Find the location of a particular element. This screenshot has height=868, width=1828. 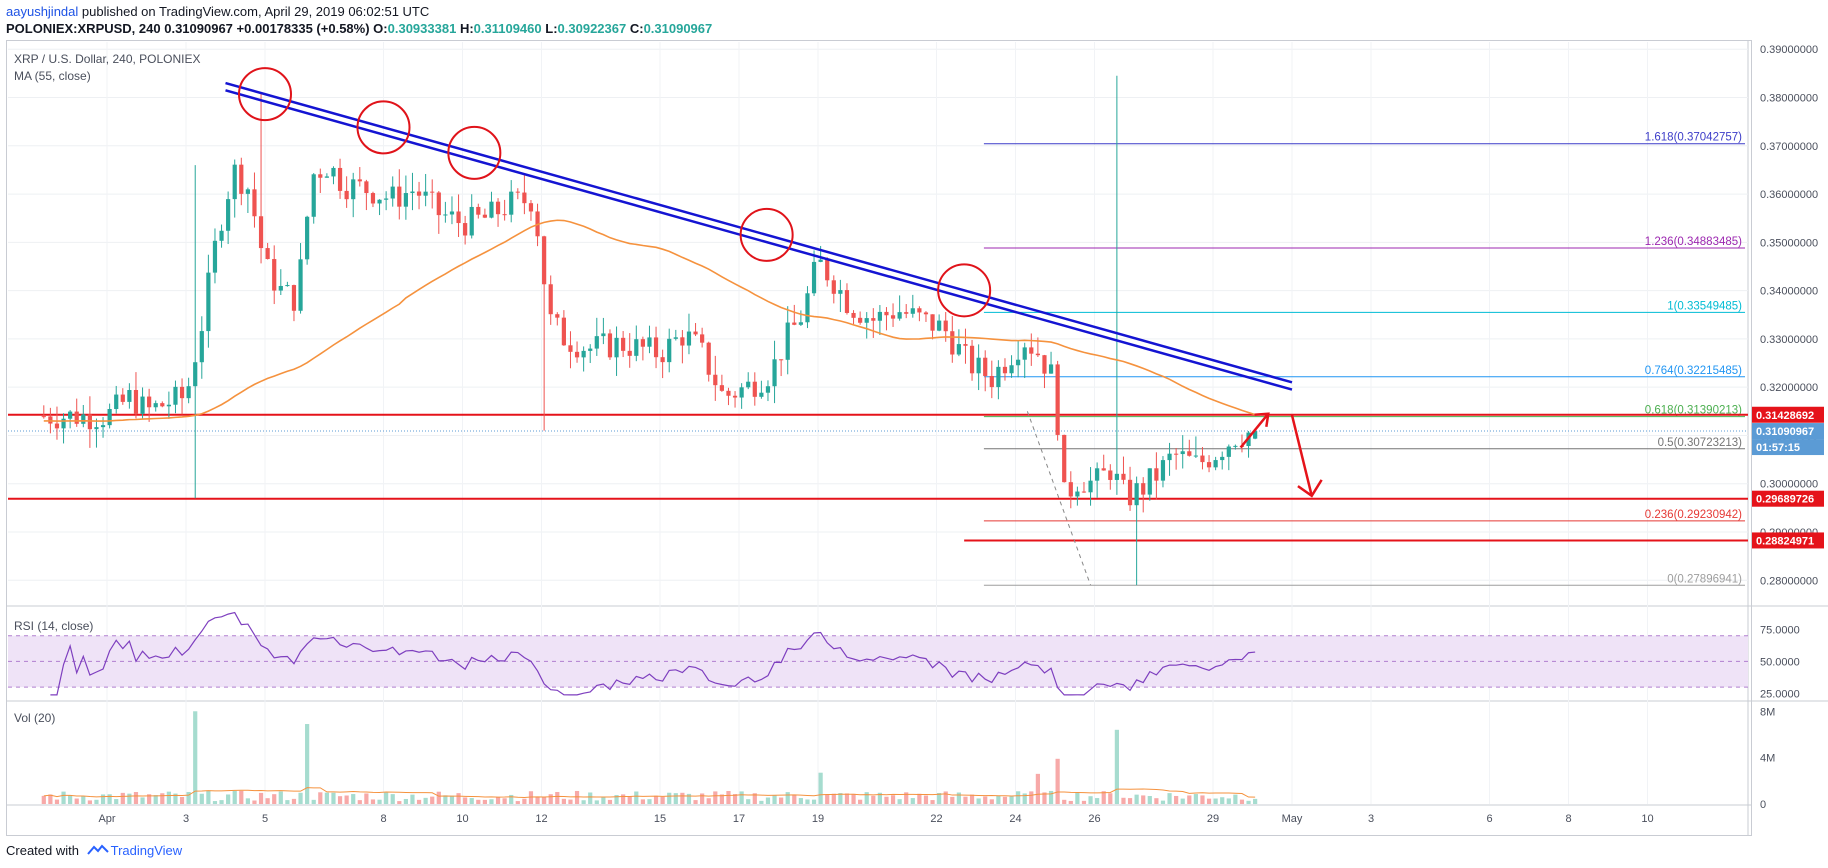

rsi-line is located at coordinates (653, 653).